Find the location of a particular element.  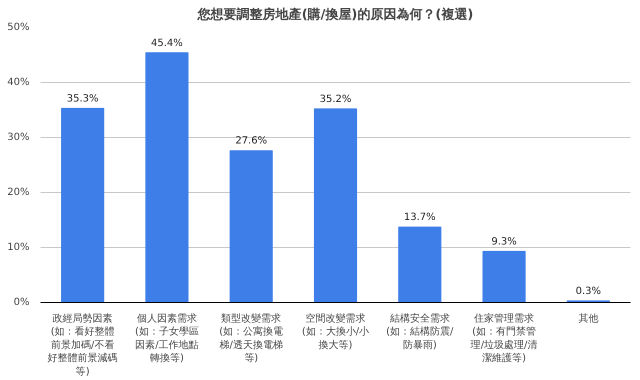

x-tick-label: 類型改變需求(如：公寓換電梯/透天換電梯等) is located at coordinates (251, 338).